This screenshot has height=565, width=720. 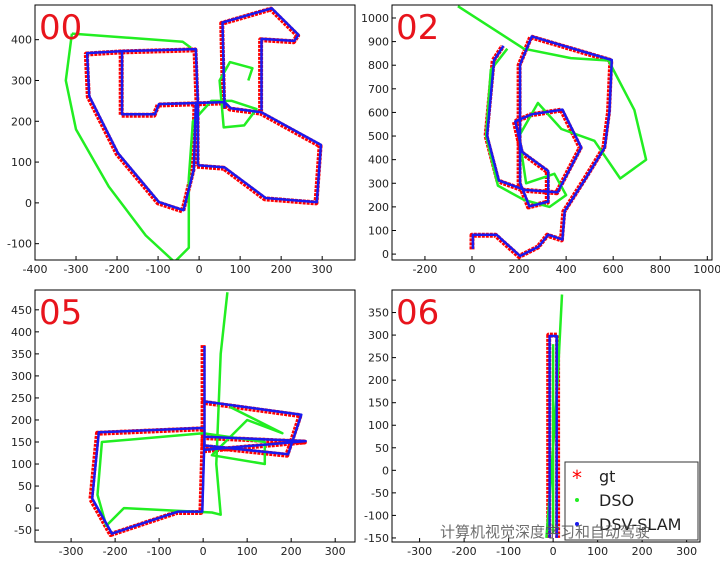 I want to click on legend-box, so click(x=631, y=501).